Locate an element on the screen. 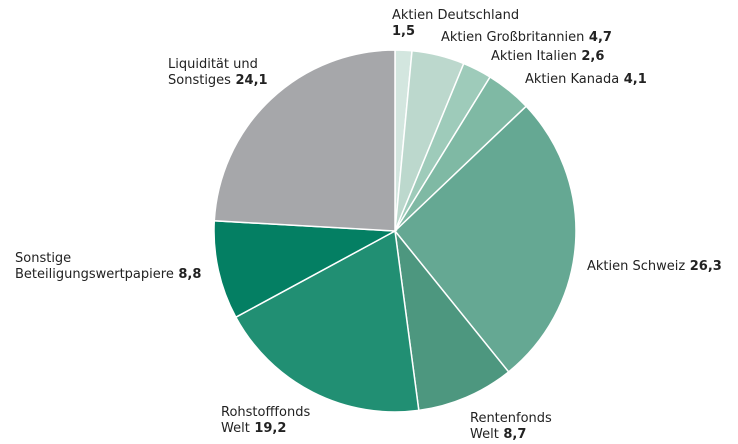 This screenshot has height=444, width=738. slice-label-line: Aktien Kanada is located at coordinates (572, 79).